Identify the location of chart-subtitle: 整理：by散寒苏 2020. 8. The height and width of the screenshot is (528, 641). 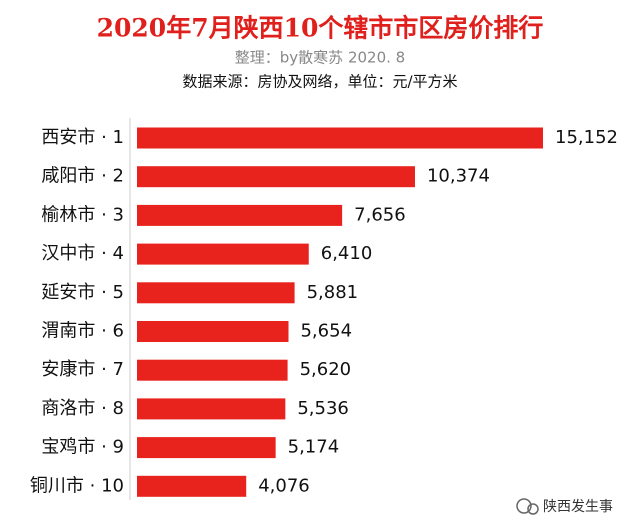
(320, 58).